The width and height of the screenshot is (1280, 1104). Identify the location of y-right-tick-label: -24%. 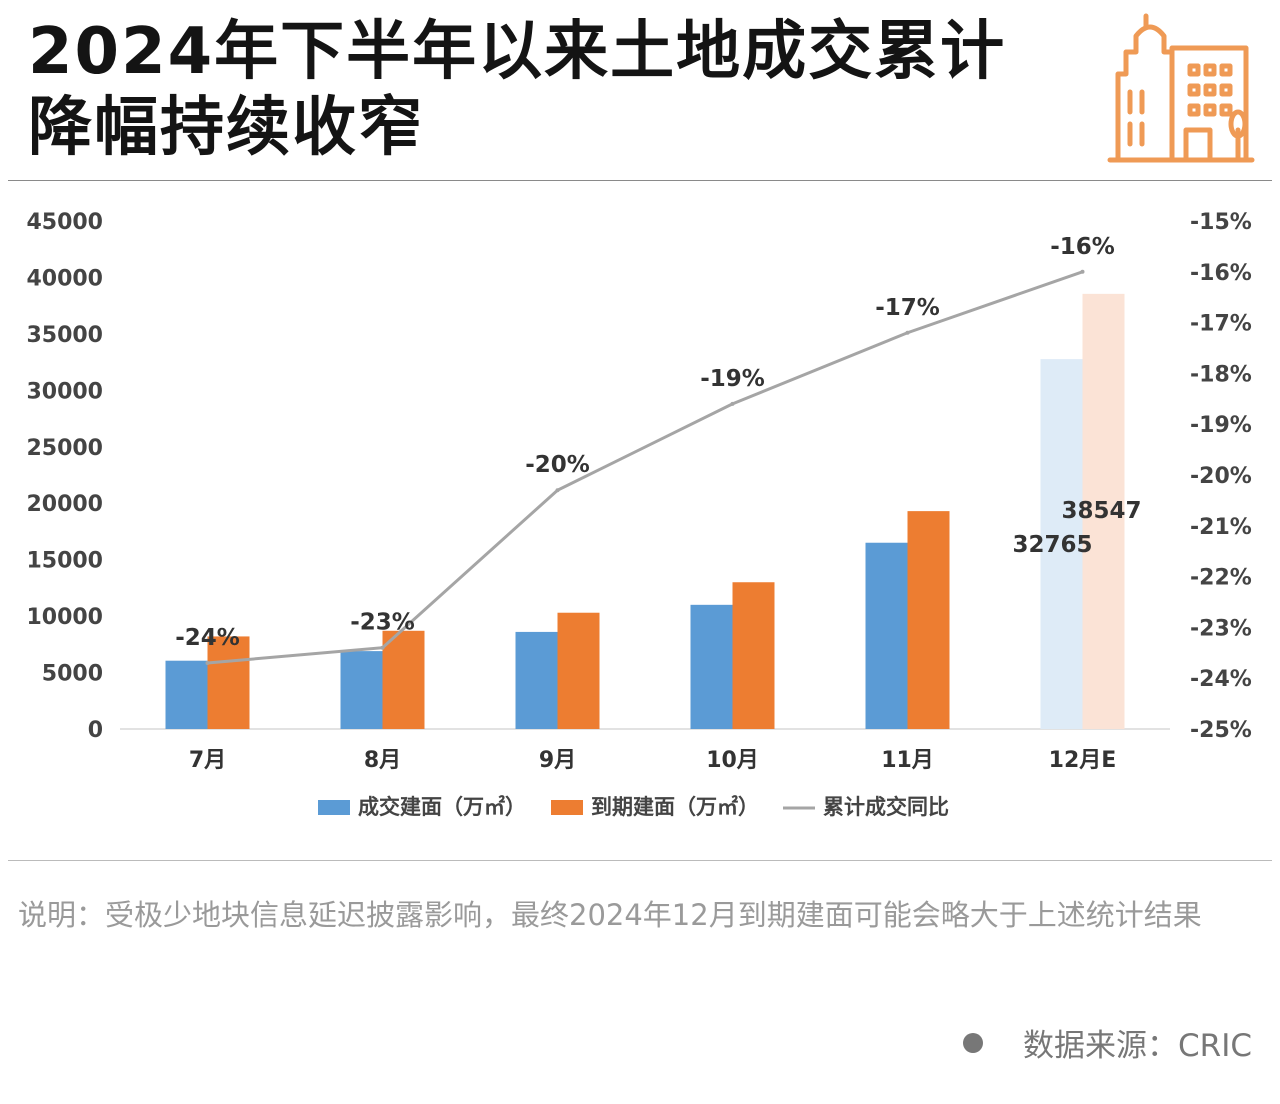
(1221, 679).